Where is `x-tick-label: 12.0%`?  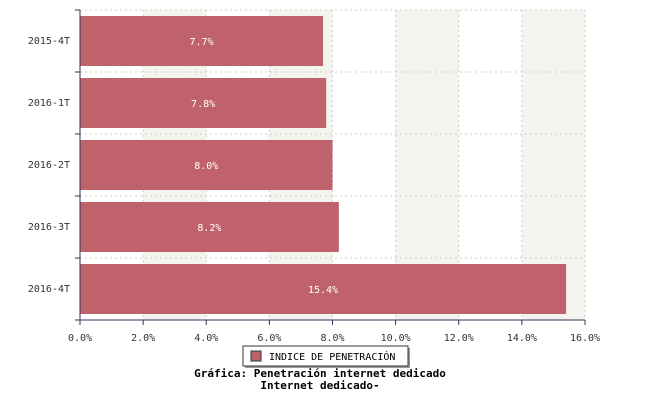
x-tick-label: 12.0% is located at coordinates (459, 338).